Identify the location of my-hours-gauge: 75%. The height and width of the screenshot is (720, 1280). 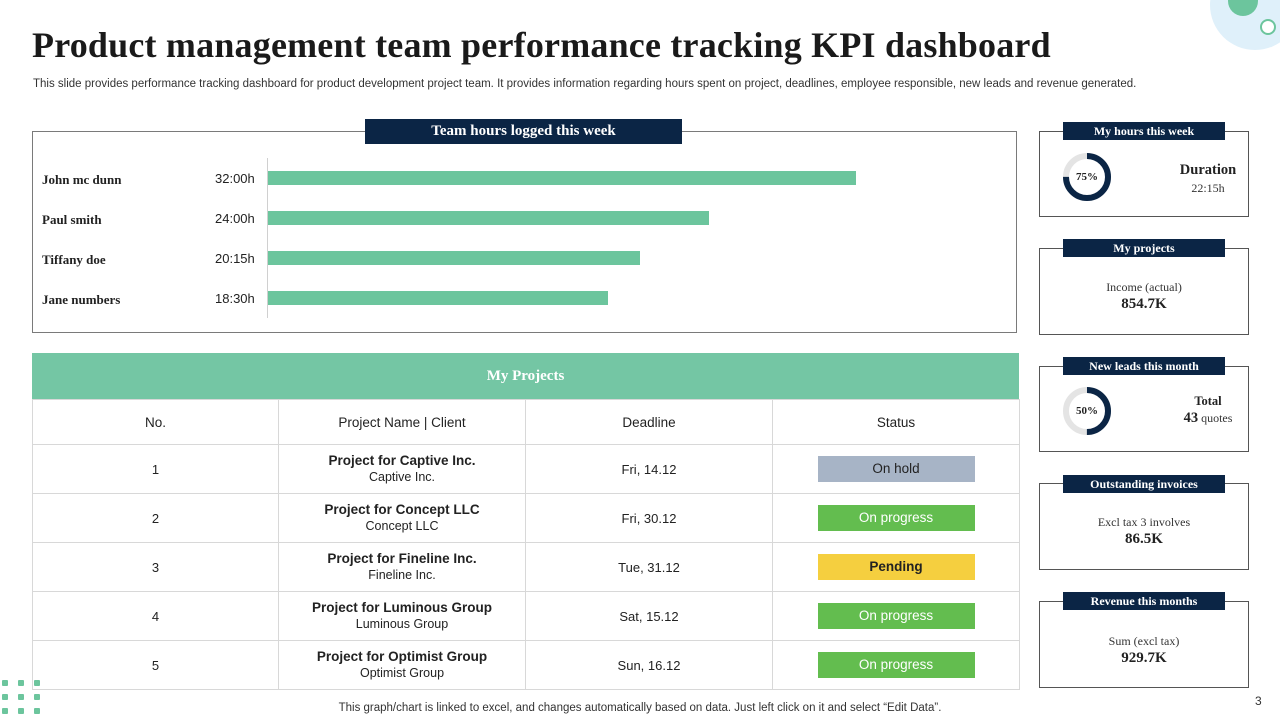
(1087, 177).